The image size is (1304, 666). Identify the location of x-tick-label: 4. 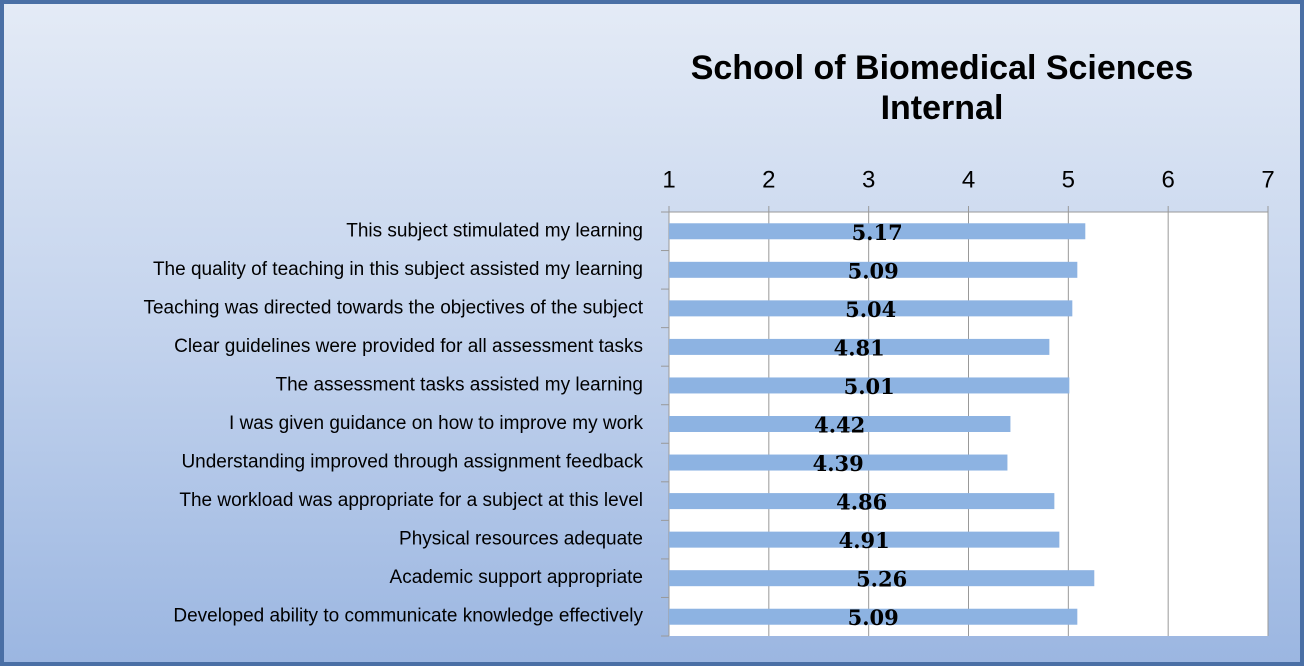
(968, 179).